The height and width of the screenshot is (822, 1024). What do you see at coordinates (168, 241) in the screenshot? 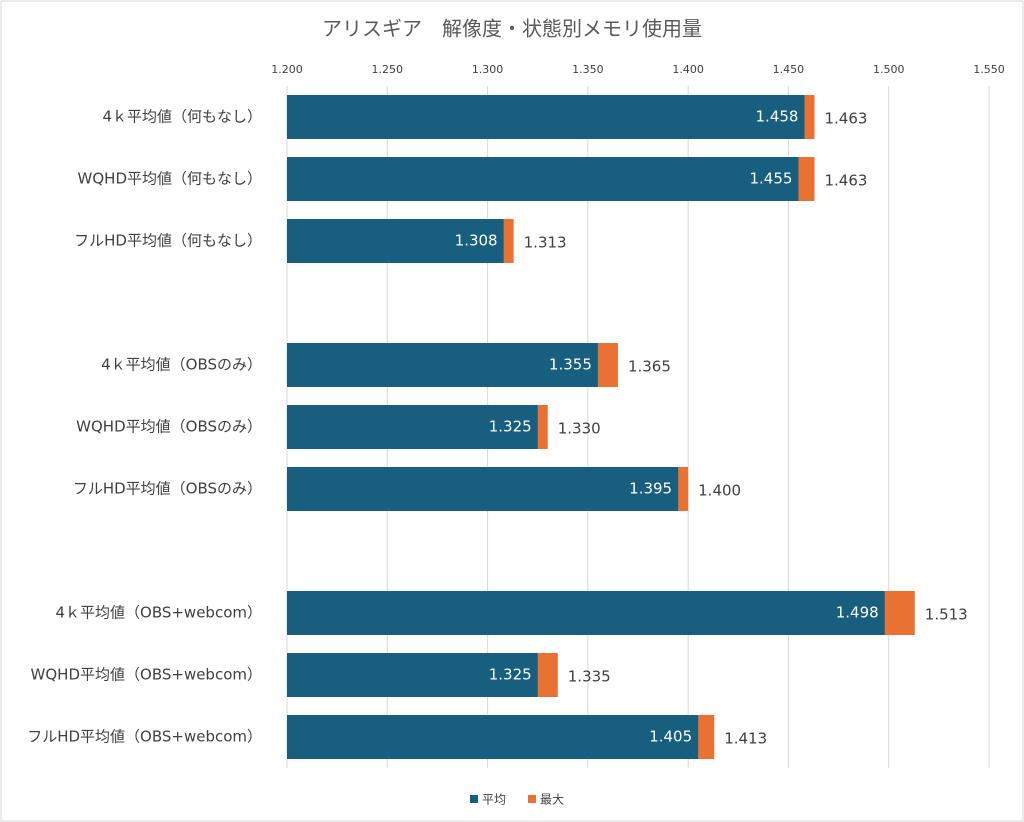
I see `y-tick-label: フルHD平均値（何もなし）` at bounding box center [168, 241].